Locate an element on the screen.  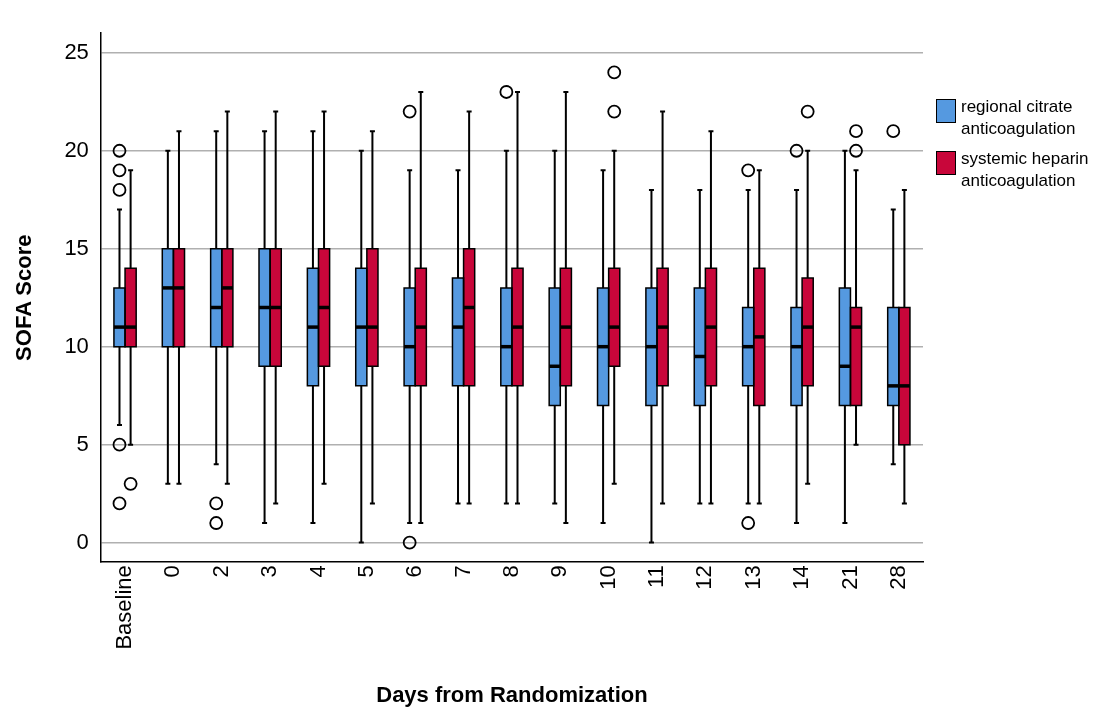
x-tick-label: Baseline is located at coordinates (124, 607).